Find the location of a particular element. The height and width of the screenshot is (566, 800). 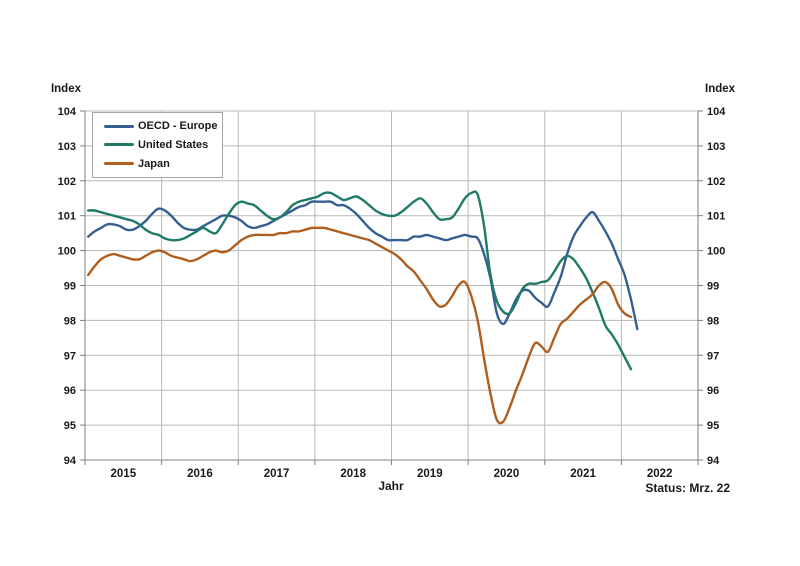

legend: OECD - Europe United States Japan is located at coordinates (157, 145).